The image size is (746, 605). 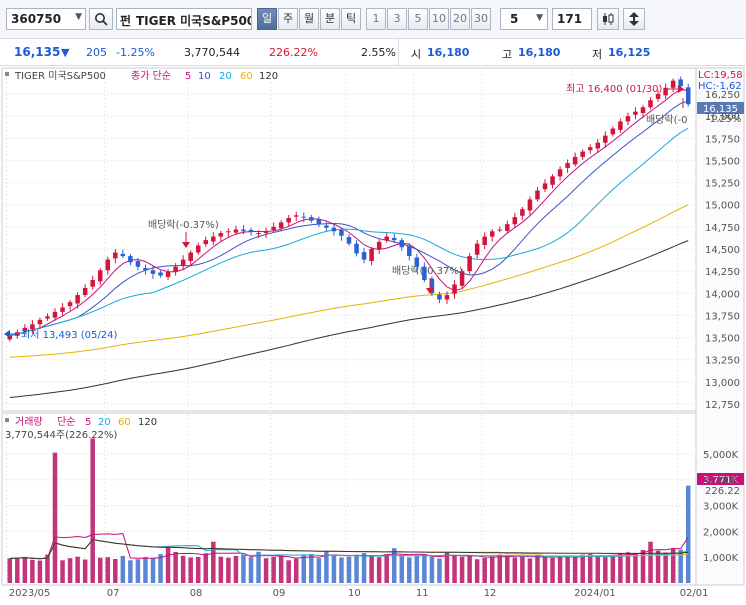 I want to click on price-legend-name: TIGER 미국S&P500, so click(x=60, y=76).